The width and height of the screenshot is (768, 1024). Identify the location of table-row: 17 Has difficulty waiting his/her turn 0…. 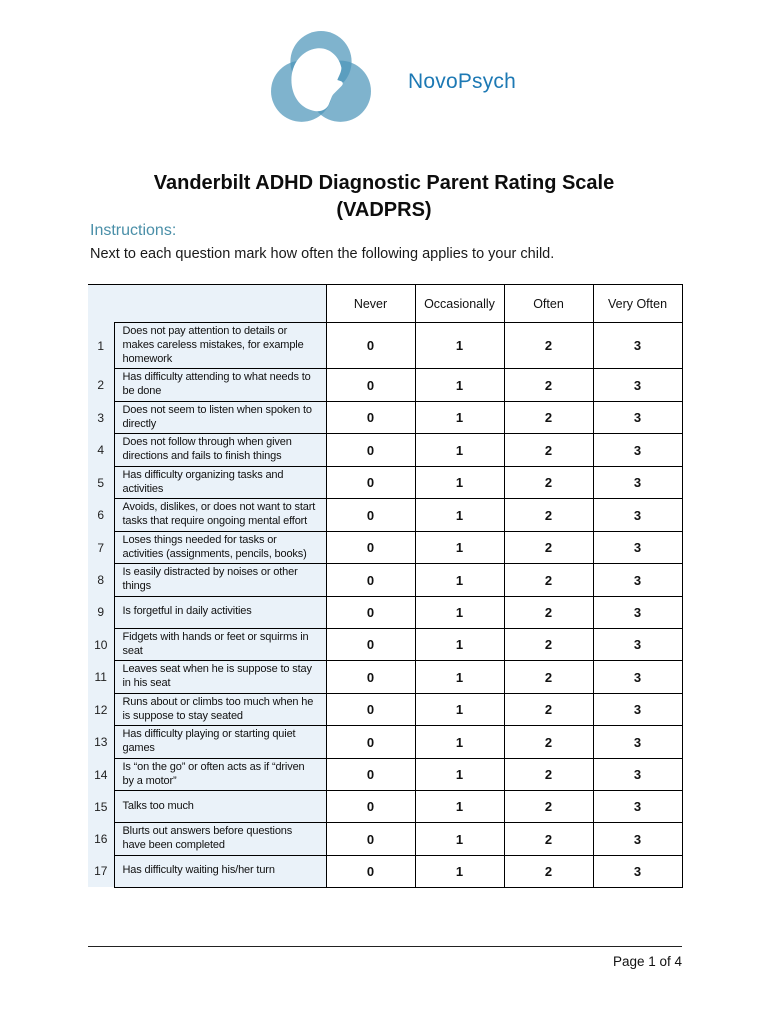
(385, 871).